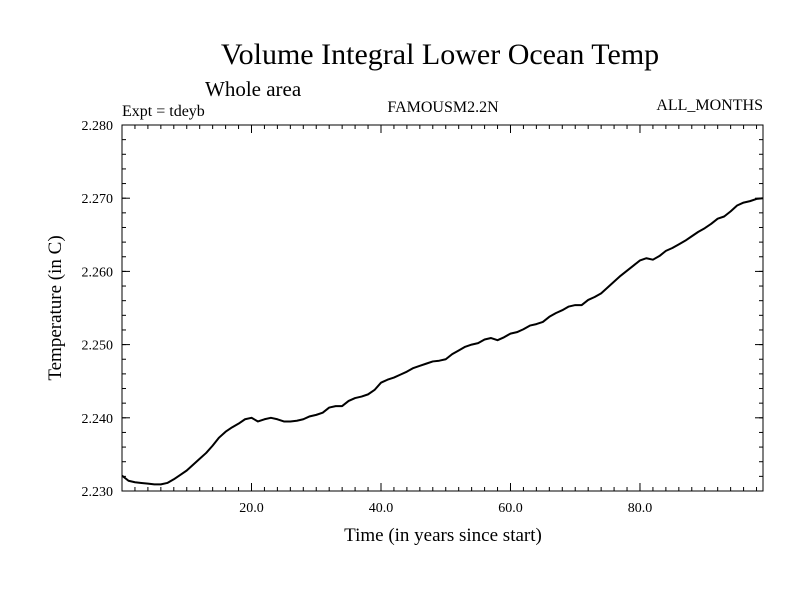  Describe the element at coordinates (98, 419) in the screenshot. I see `y-tick-label: 2.240` at that location.